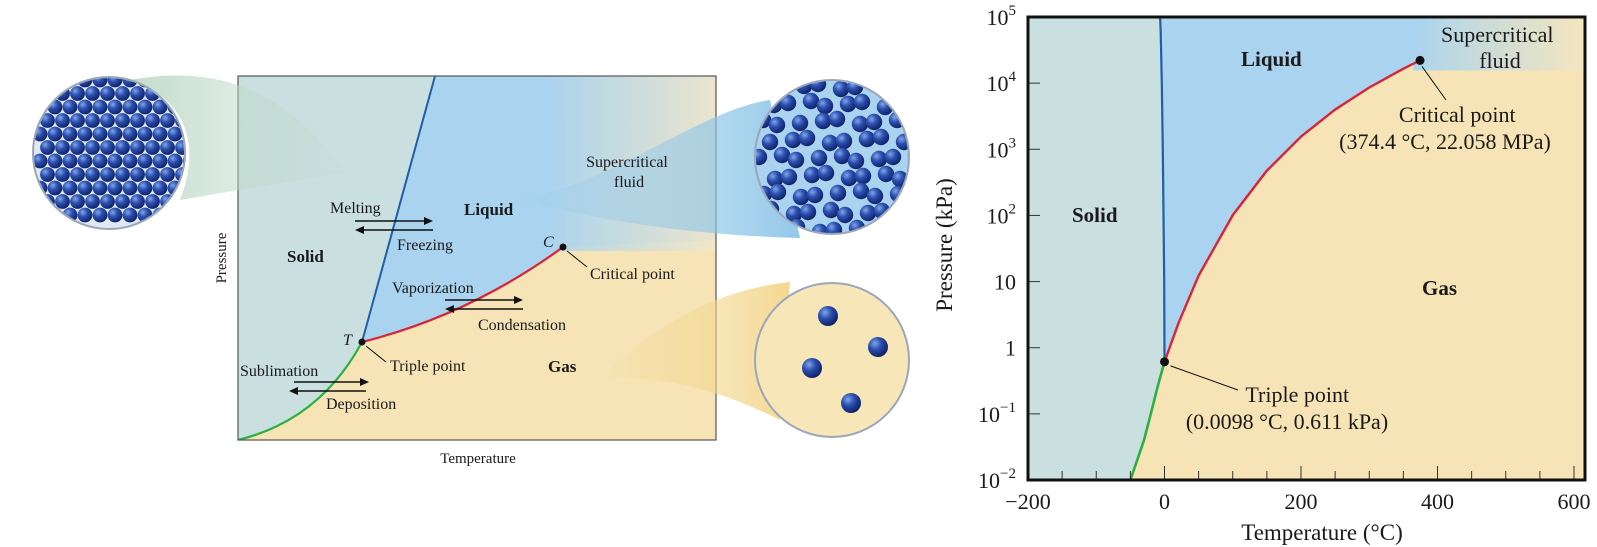 This screenshot has height=547, width=1597. Describe the element at coordinates (1574, 501) in the screenshot. I see `x-tick-label: 600` at that location.